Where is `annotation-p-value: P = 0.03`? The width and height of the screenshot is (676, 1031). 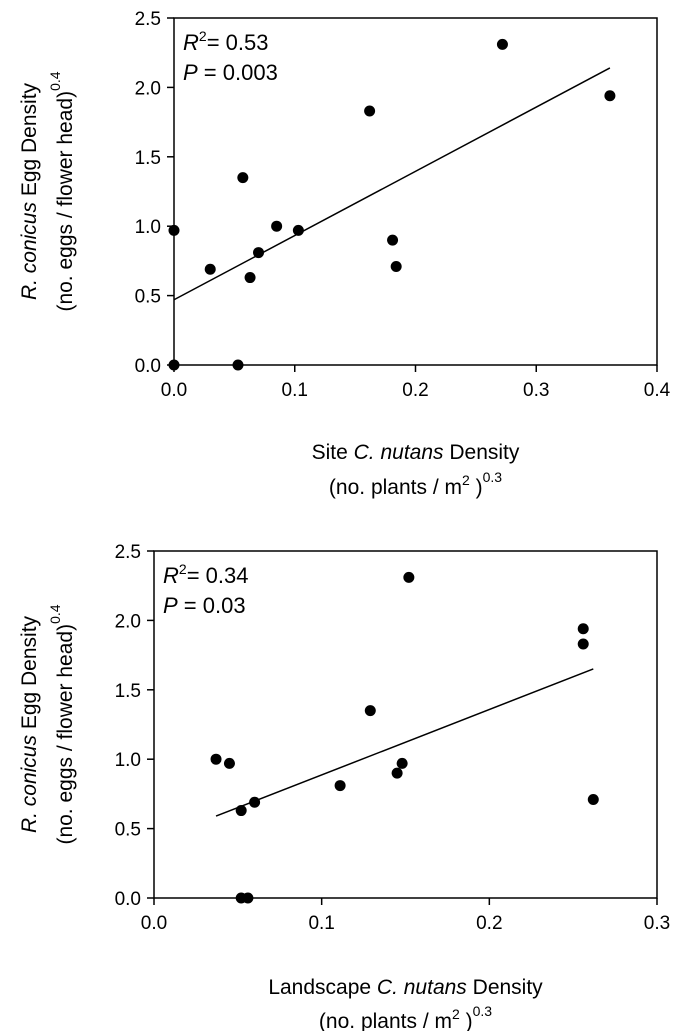
annotation-p-value: P = 0.03 is located at coordinates (204, 605).